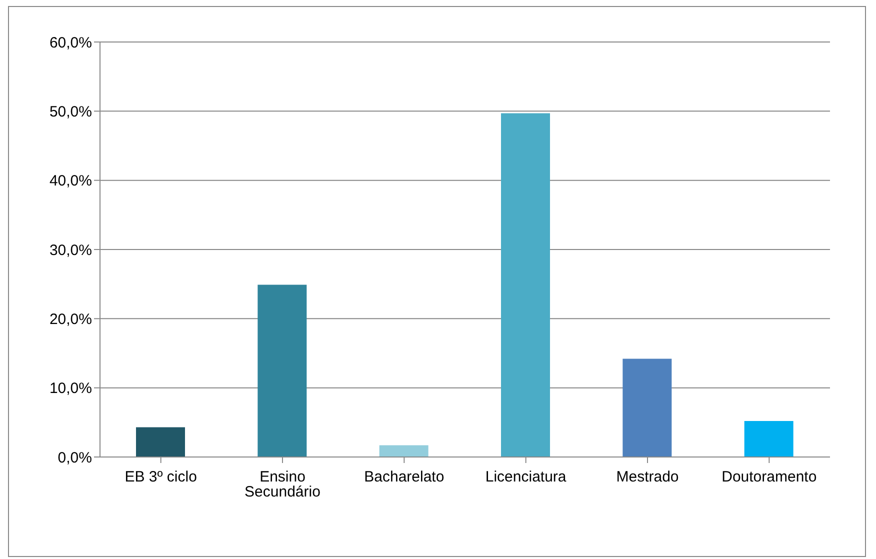 The height and width of the screenshot is (559, 876). I want to click on y-tick-label: 40,0%, so click(70, 181).